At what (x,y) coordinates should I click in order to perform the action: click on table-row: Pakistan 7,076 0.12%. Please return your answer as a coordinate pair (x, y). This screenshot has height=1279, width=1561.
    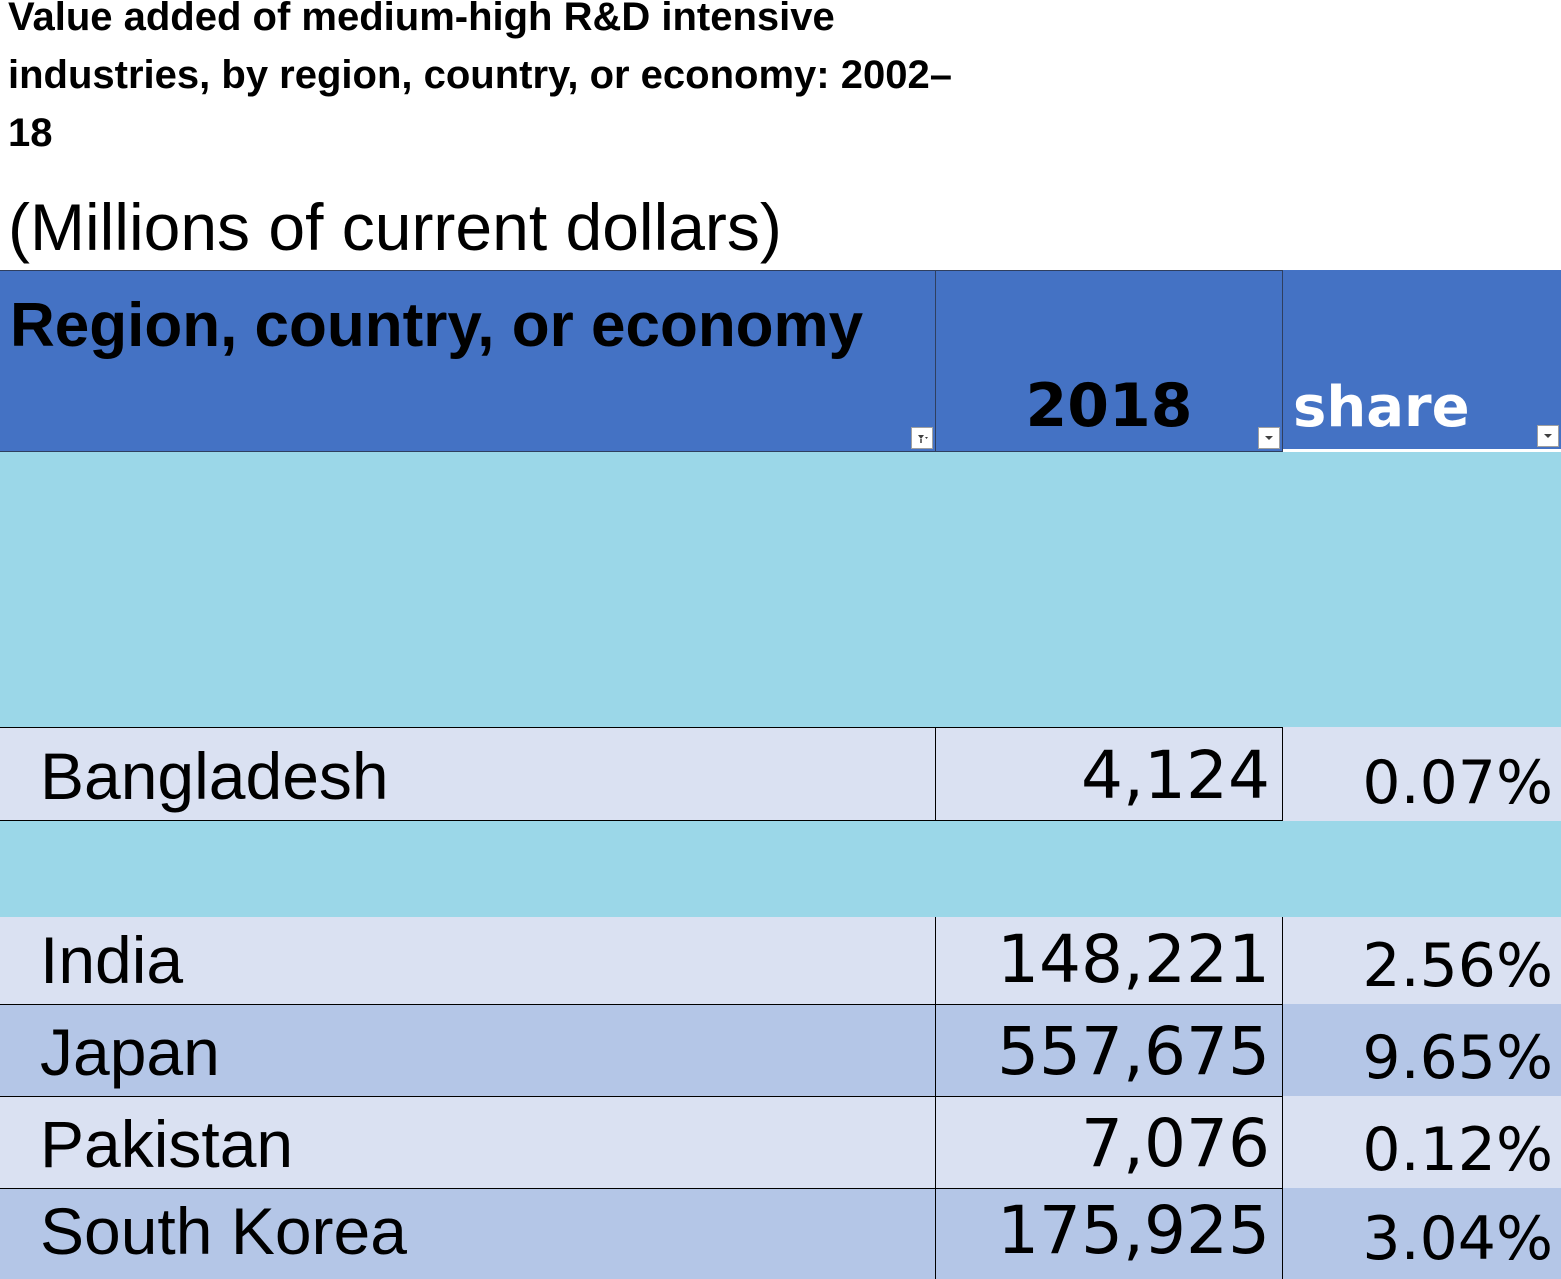
    Looking at the image, I should click on (780, 1142).